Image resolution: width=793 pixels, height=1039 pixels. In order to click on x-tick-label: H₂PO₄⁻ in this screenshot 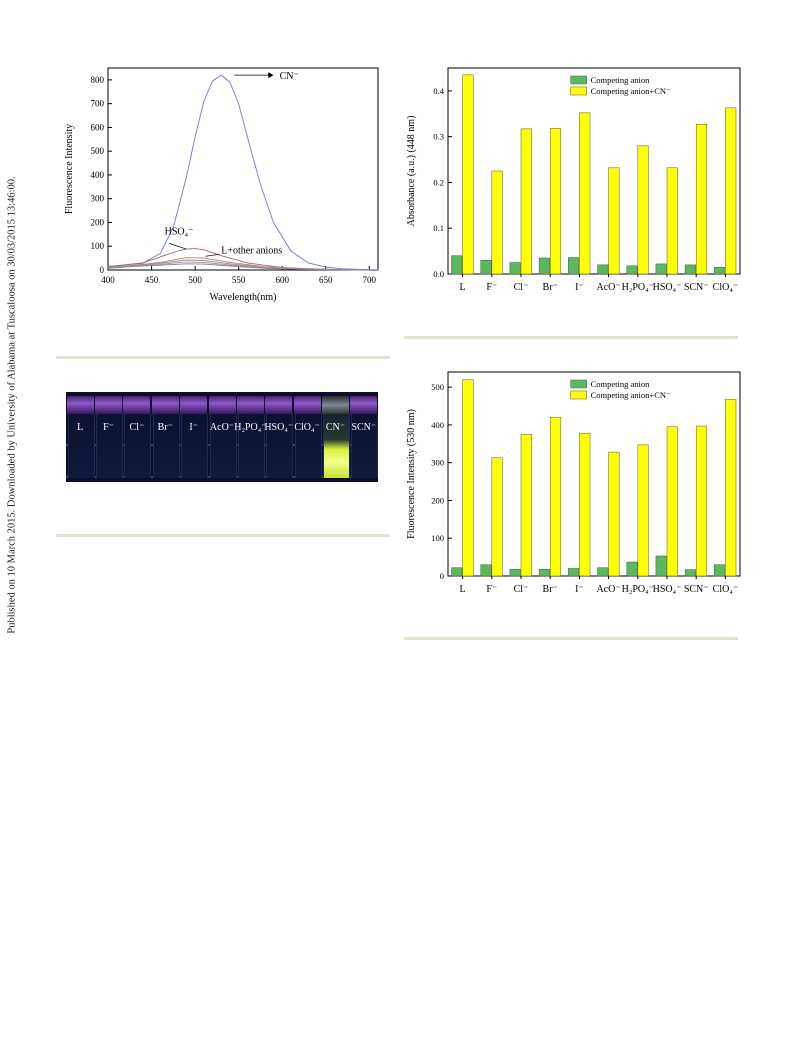, I will do `click(638, 287)`.